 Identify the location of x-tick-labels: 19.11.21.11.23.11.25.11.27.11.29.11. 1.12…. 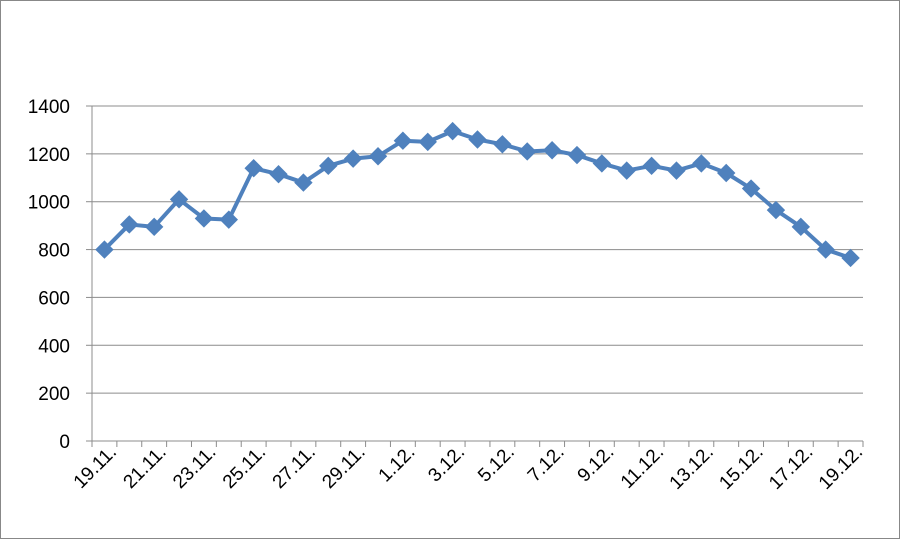
(468, 468).